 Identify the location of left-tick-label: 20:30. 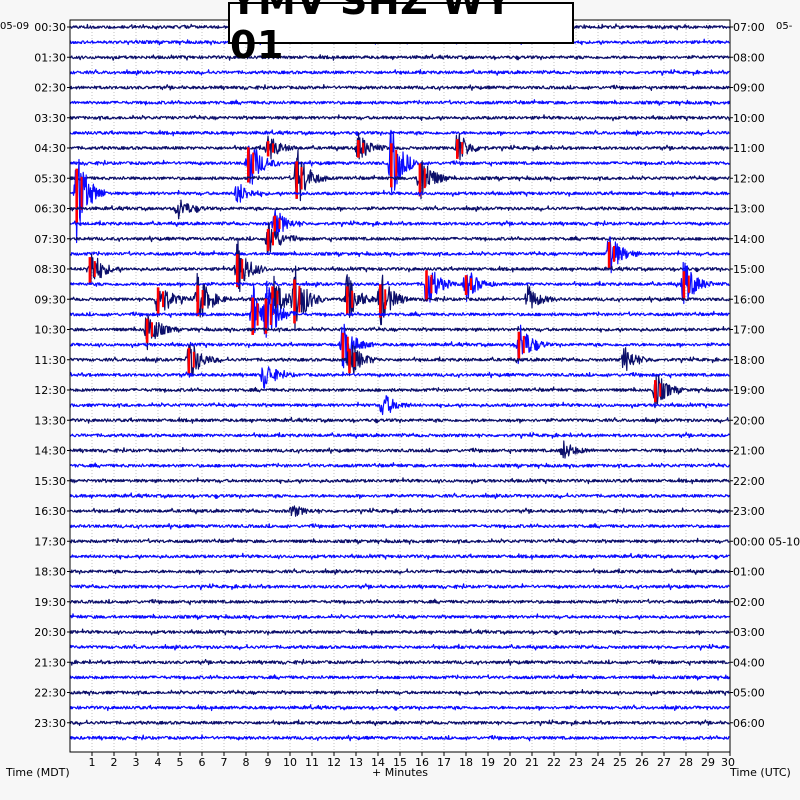
(50, 632).